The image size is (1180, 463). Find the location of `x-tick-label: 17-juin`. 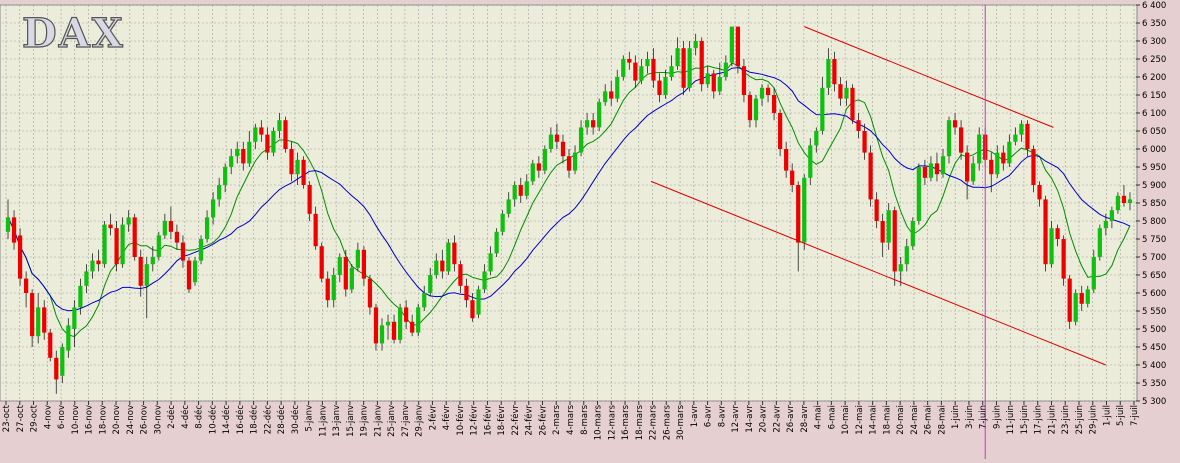

x-tick-label: 17-juin is located at coordinates (1039, 419).